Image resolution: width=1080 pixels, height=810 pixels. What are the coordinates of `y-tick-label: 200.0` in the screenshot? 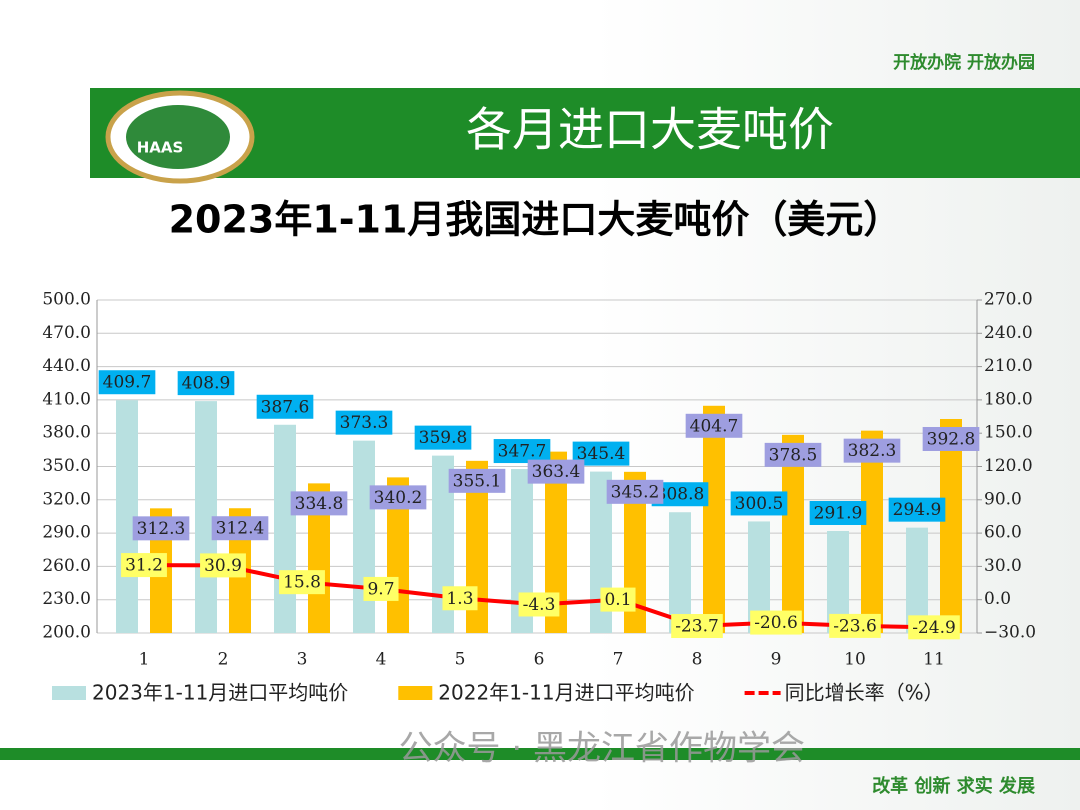 It's located at (66, 633).